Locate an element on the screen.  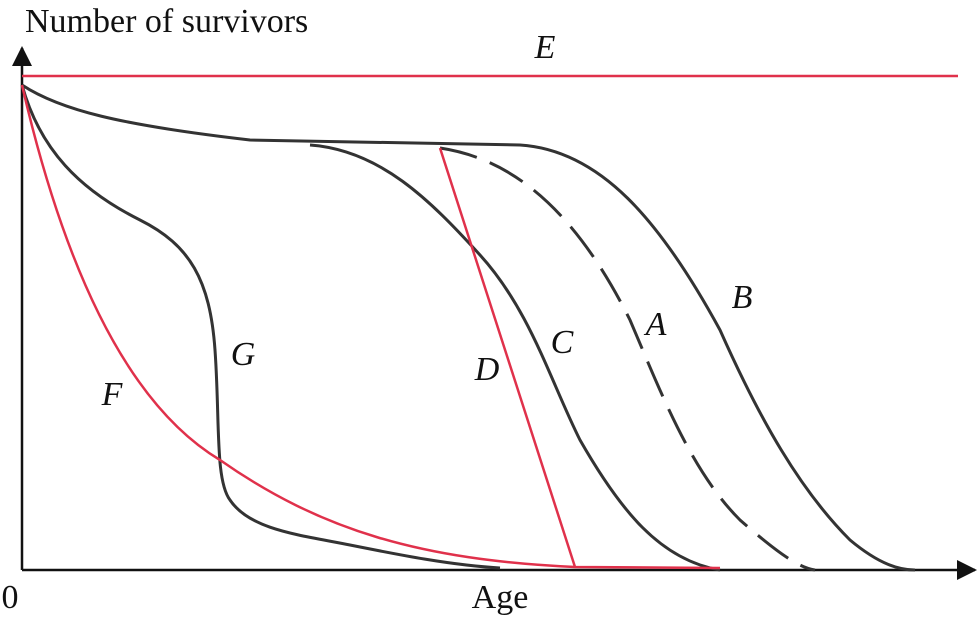
curve-label: D is located at coordinates (487, 369).